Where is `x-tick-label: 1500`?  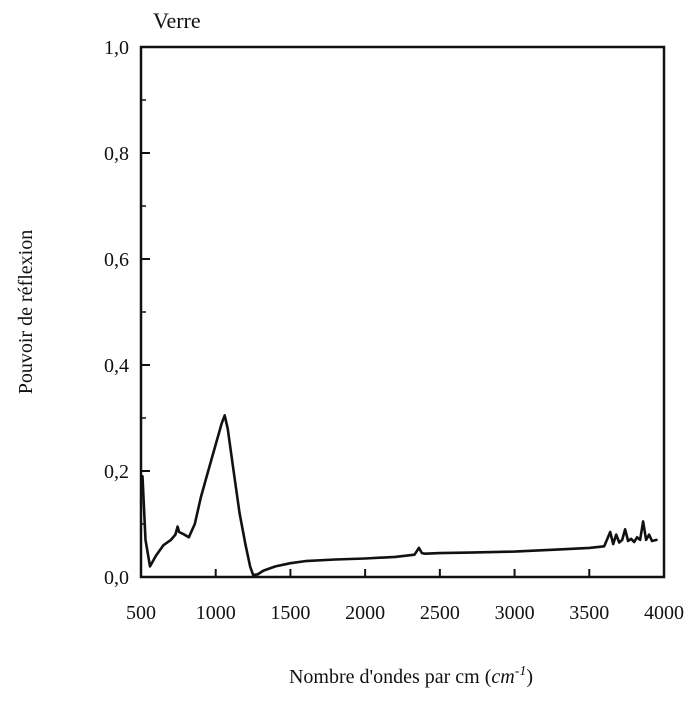
x-tick-label: 1500 is located at coordinates (290, 613).